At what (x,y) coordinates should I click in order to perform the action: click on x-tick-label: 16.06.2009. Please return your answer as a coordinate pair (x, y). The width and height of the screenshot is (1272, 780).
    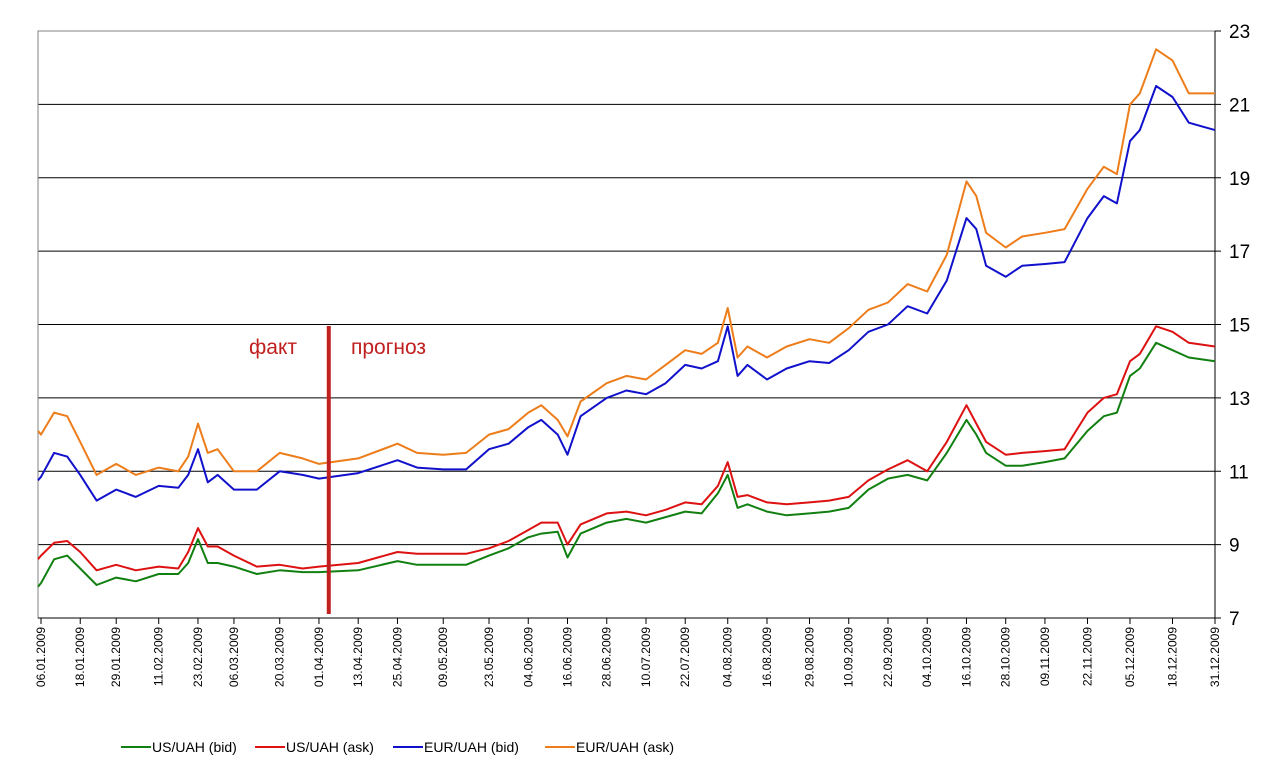
    Looking at the image, I should click on (568, 657).